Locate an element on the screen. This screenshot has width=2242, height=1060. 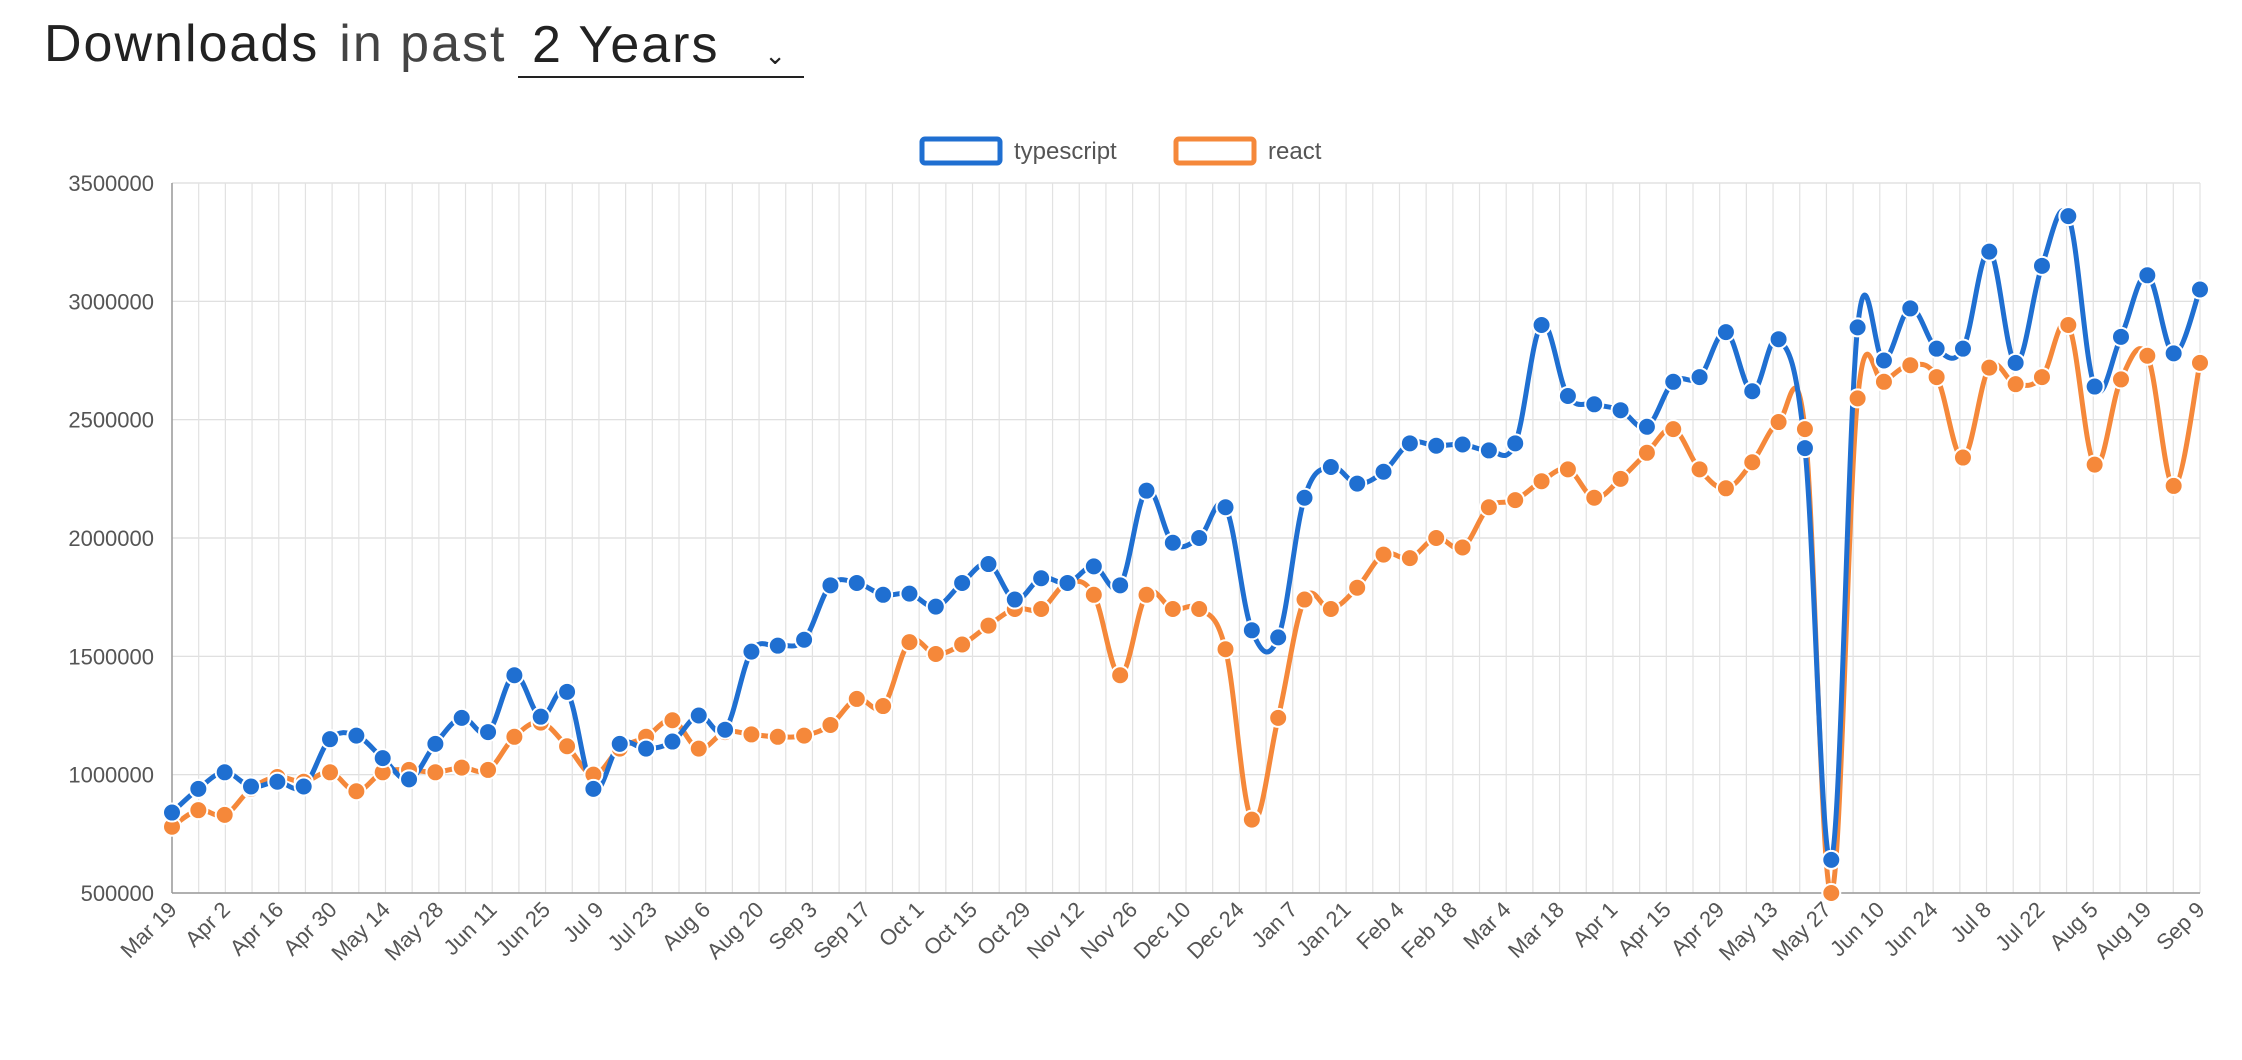
x-tick-label: Jun 24 is located at coordinates (1910, 929).